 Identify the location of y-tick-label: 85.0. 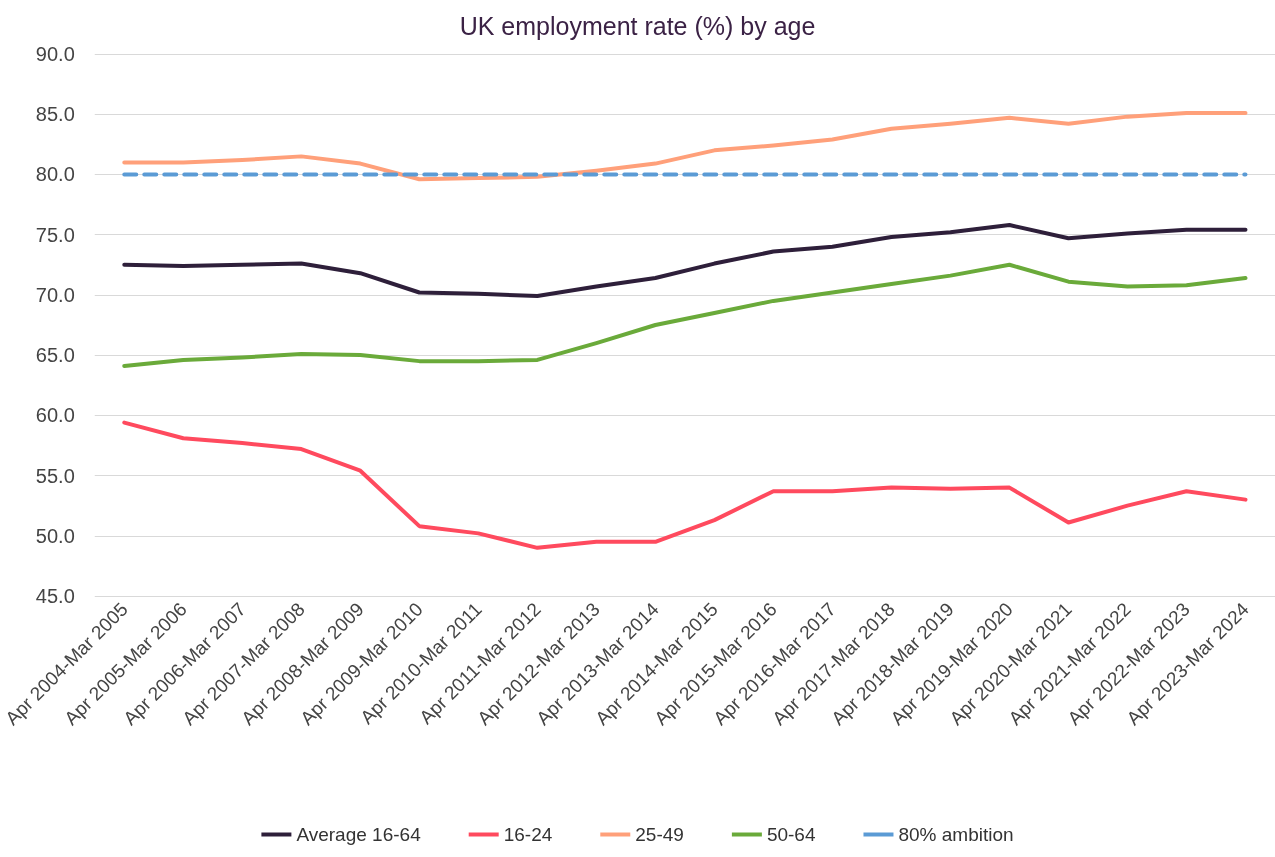
(55, 114).